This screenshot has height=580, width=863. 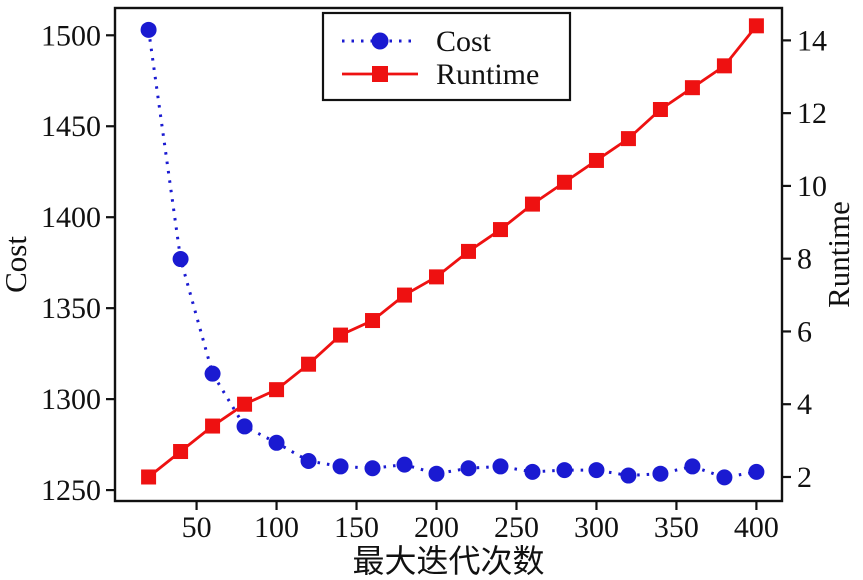 What do you see at coordinates (804, 259) in the screenshot?
I see `y-right-axis-tick-label: 8` at bounding box center [804, 259].